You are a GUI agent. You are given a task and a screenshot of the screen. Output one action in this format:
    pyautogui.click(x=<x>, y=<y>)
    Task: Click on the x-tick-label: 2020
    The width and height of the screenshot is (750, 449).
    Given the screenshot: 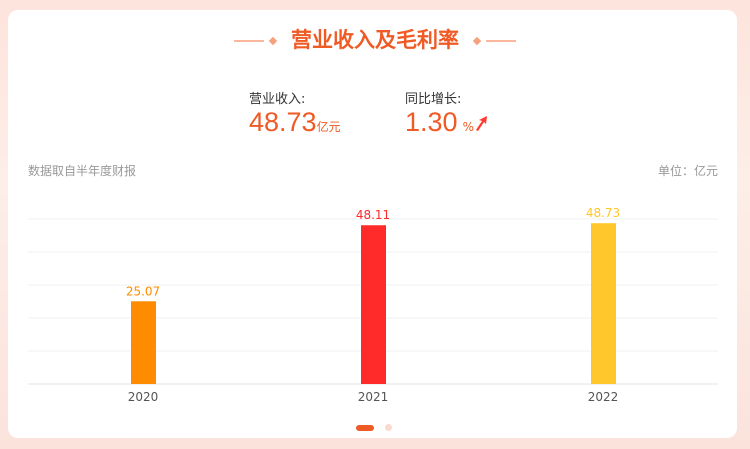 What is the action you would take?
    pyautogui.click(x=143, y=397)
    